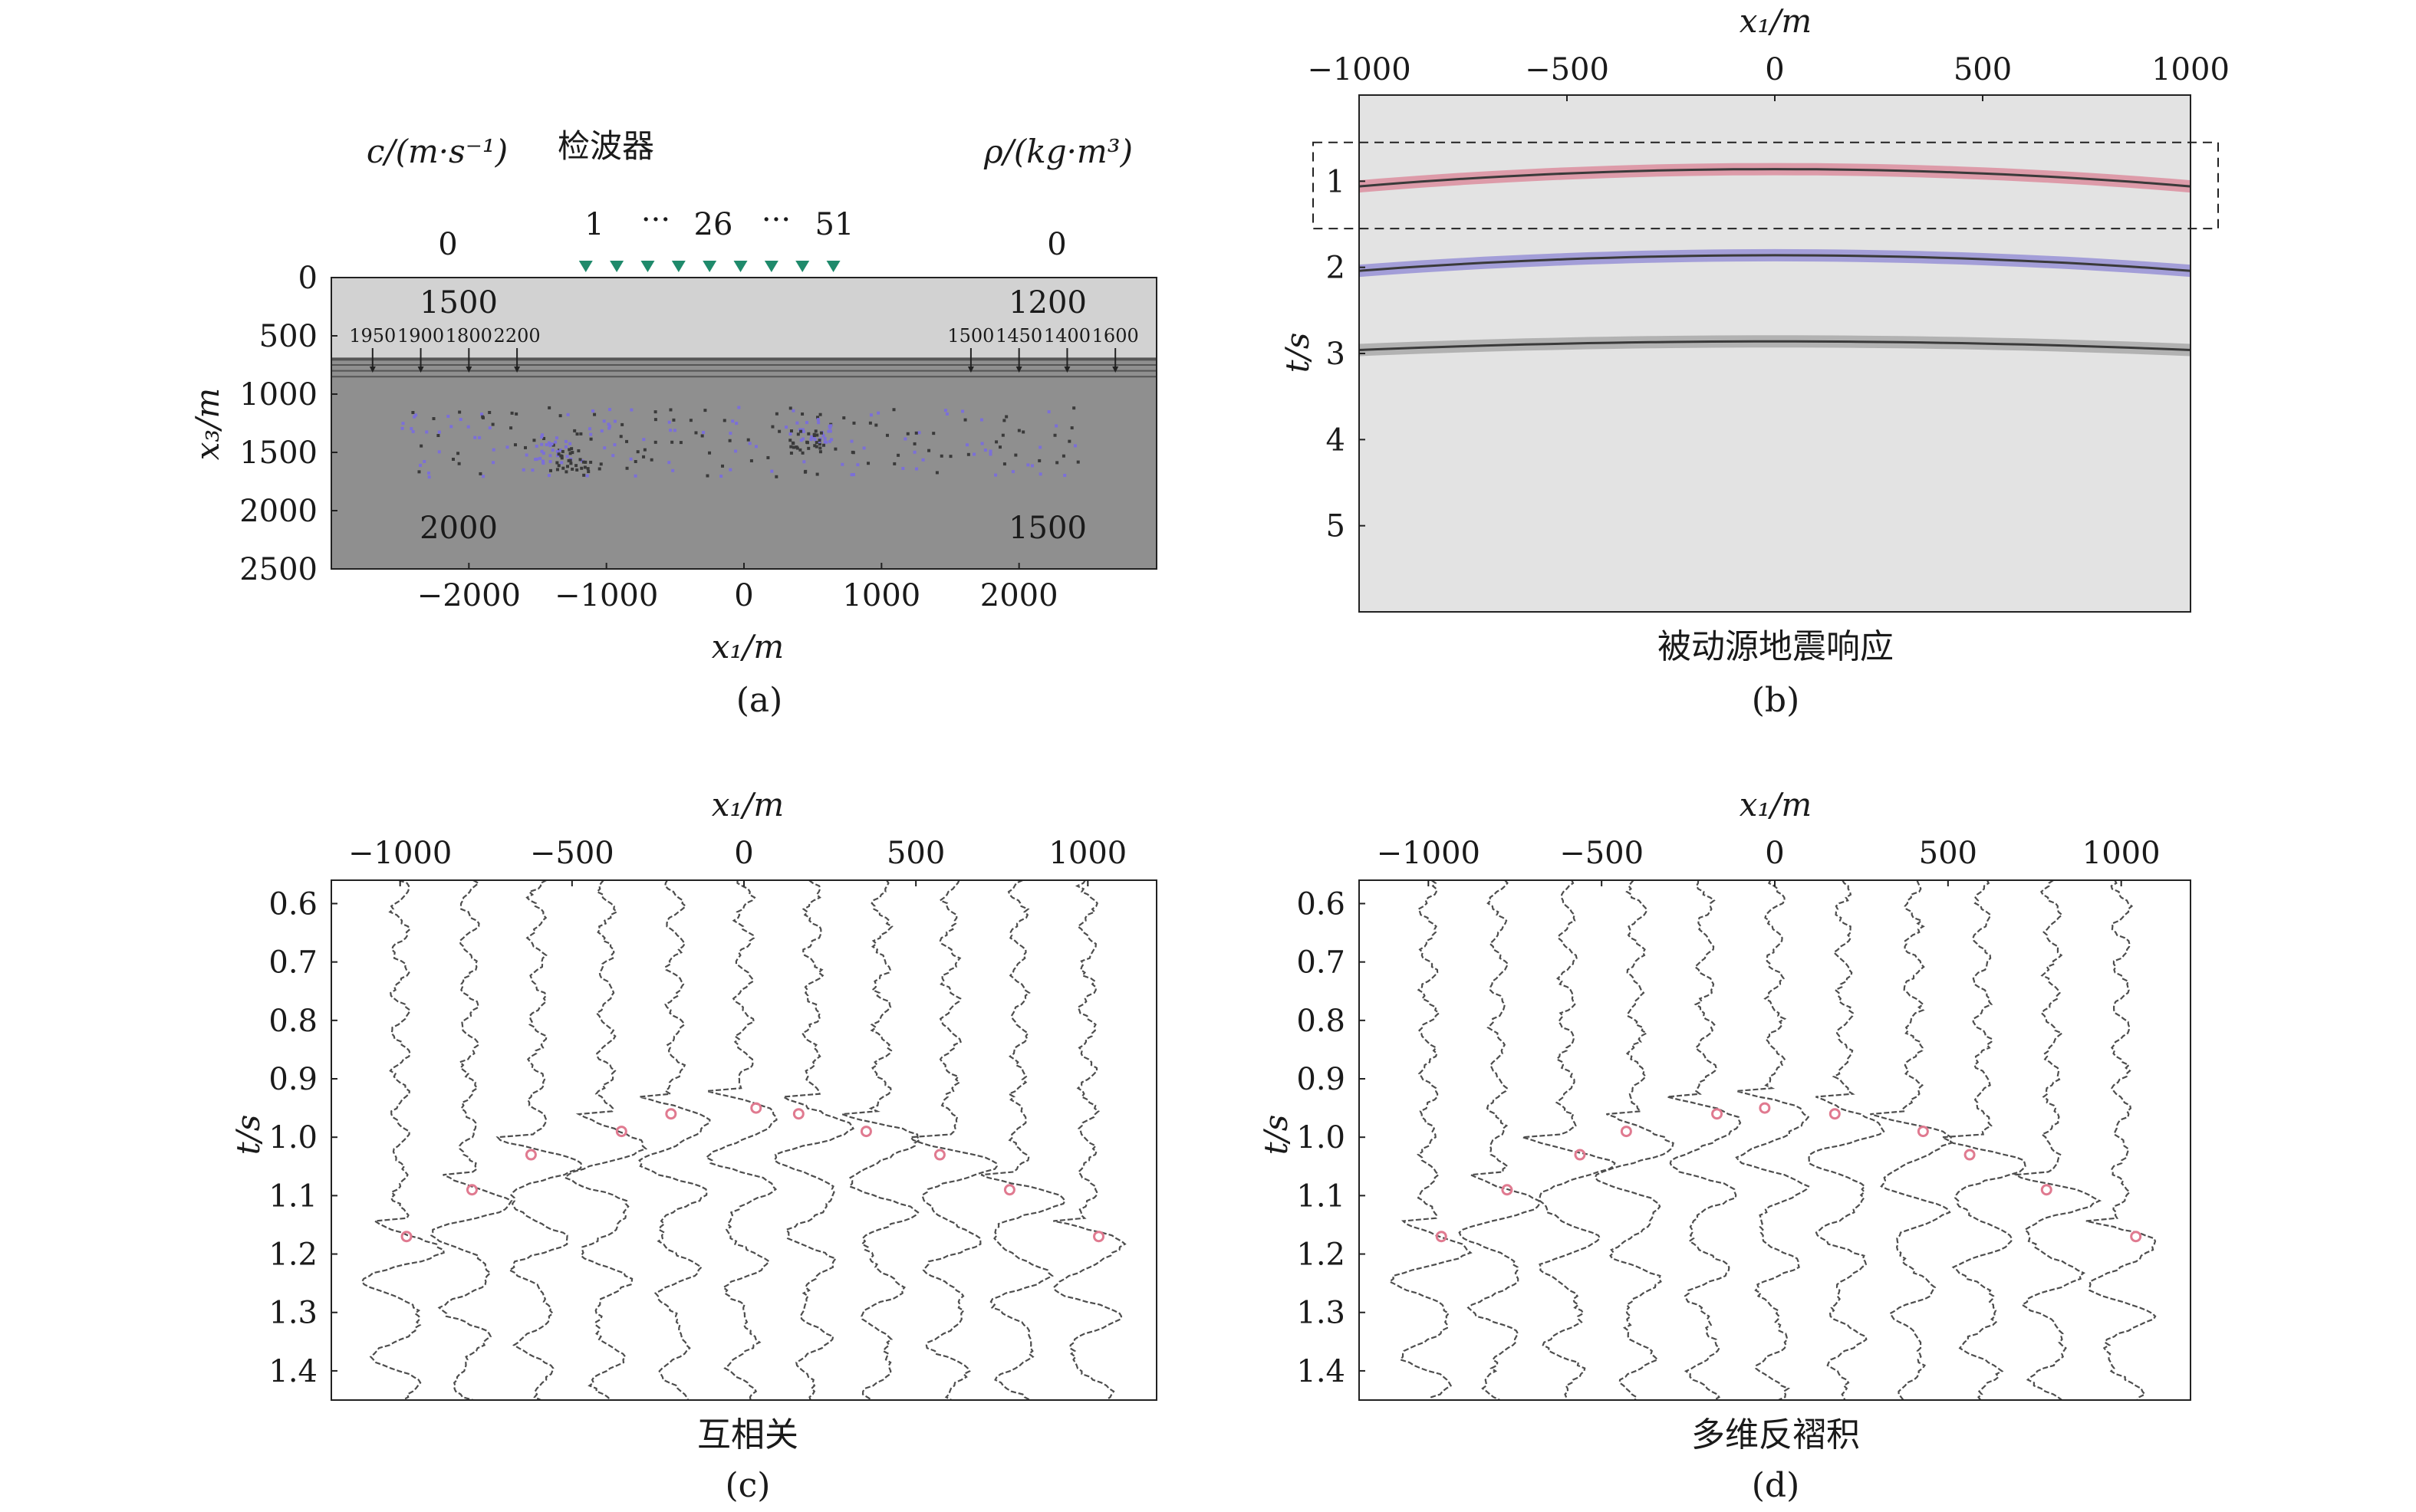  What do you see at coordinates (459, 528) in the screenshot?
I see `panel-a-bottom-velocity: 2000` at bounding box center [459, 528].